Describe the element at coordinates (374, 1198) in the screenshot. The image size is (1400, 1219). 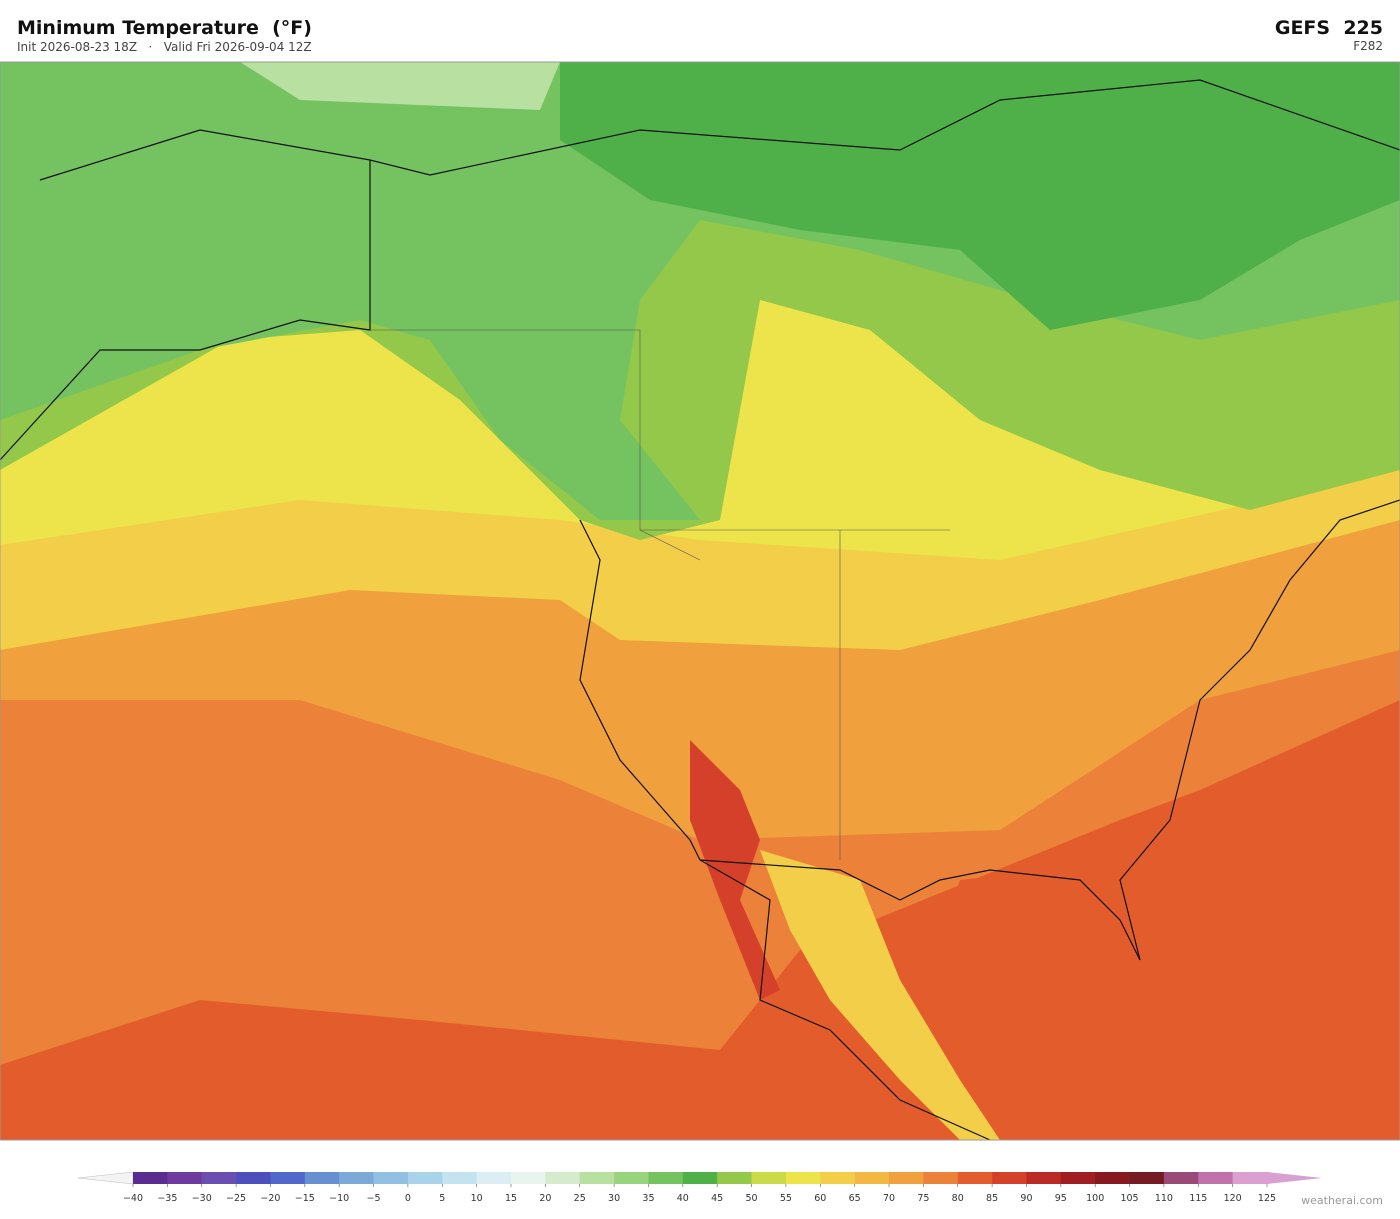
I see `colorbar-tick-label: −5` at that location.